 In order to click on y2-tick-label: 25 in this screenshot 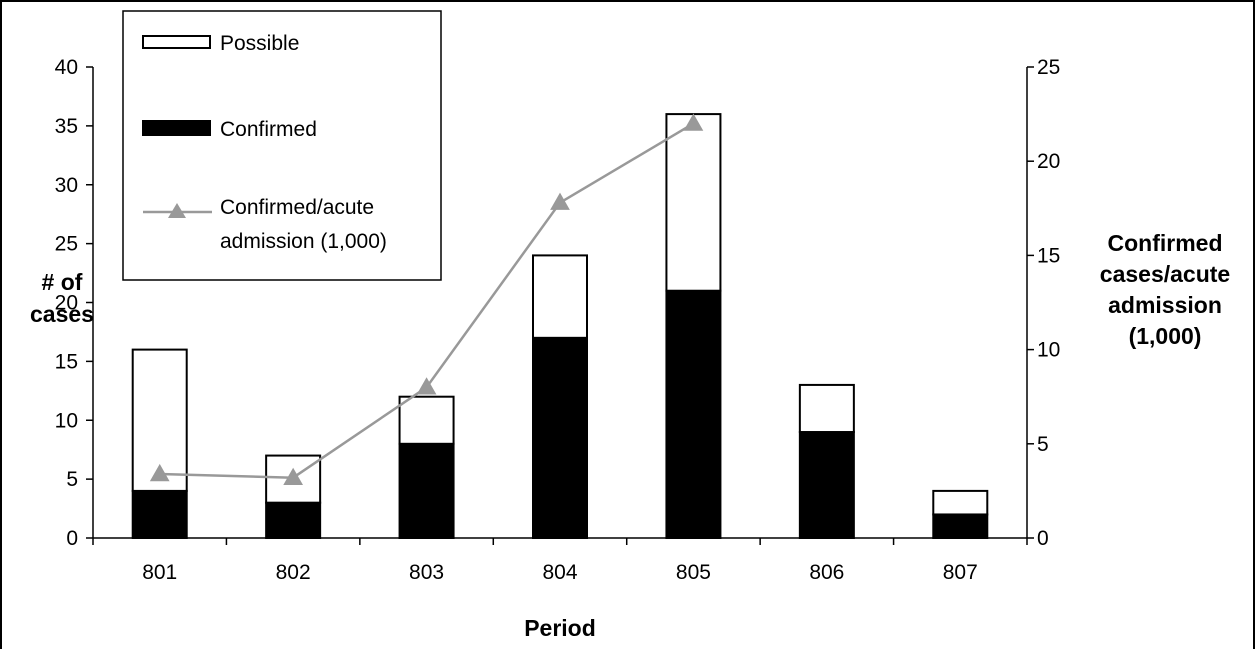, I will do `click(1048, 67)`.